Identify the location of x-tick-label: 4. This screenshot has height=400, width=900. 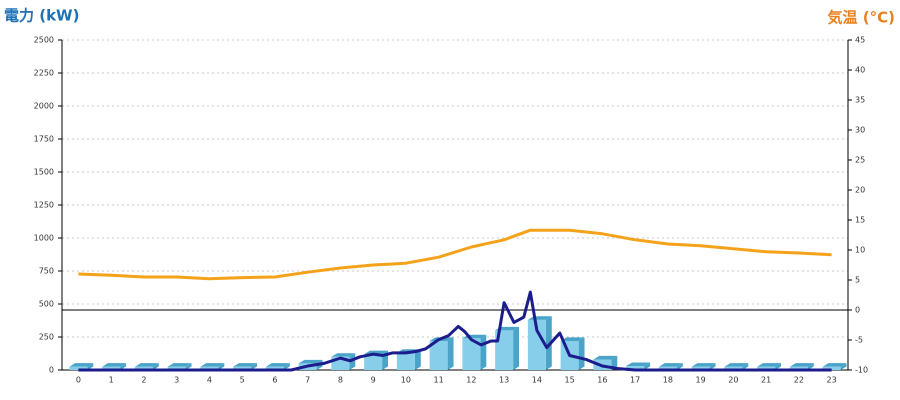
(209, 380).